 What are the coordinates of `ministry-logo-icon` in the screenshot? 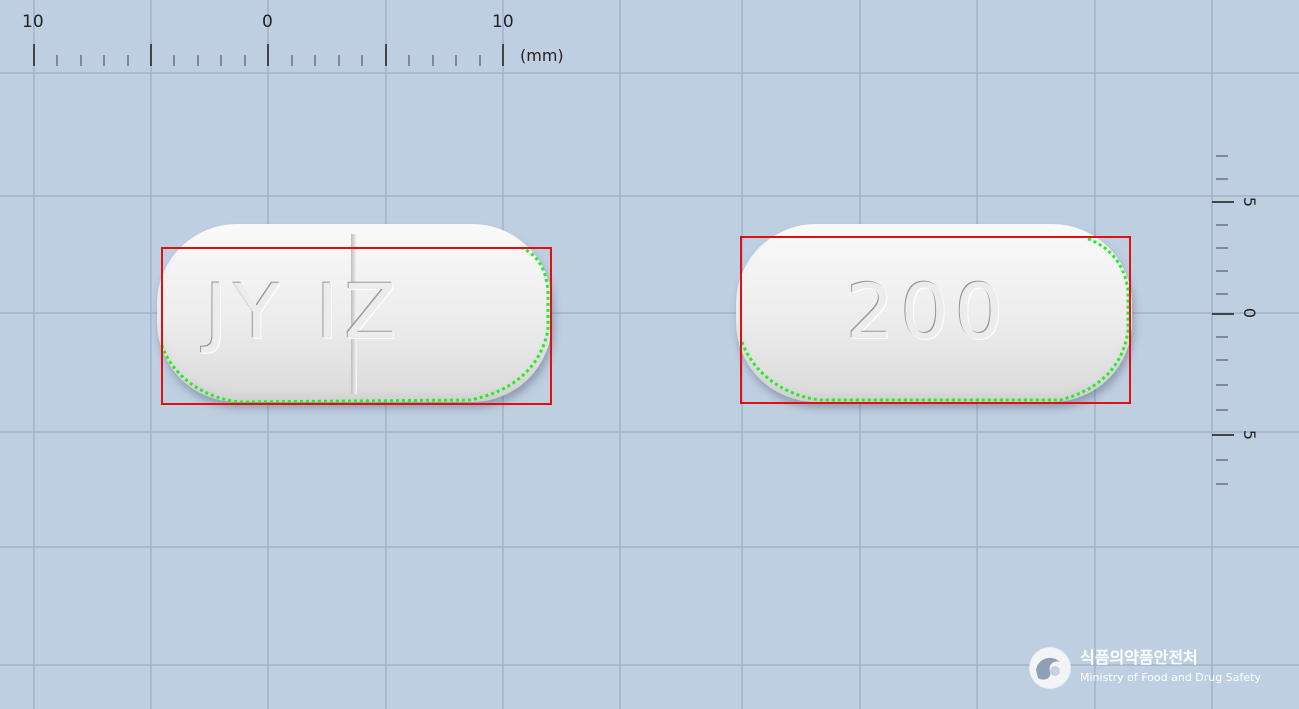 It's located at (1050, 668).